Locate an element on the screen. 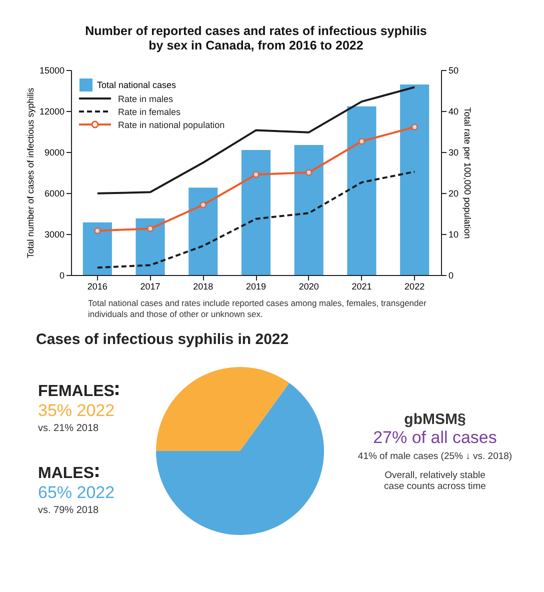 This screenshot has width=544, height=592. line-series is located at coordinates (256, 219).